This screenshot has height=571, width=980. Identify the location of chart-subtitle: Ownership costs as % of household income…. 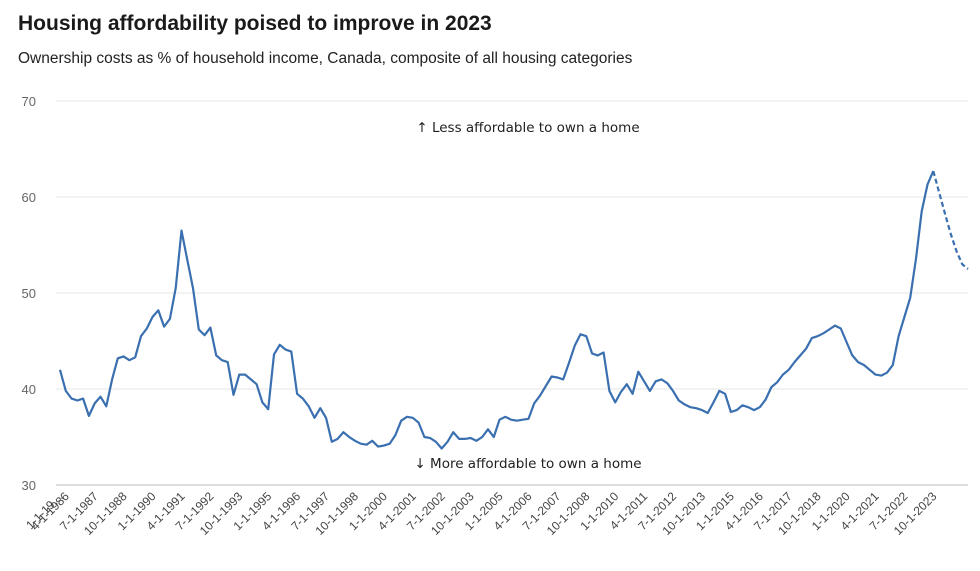
(325, 58).